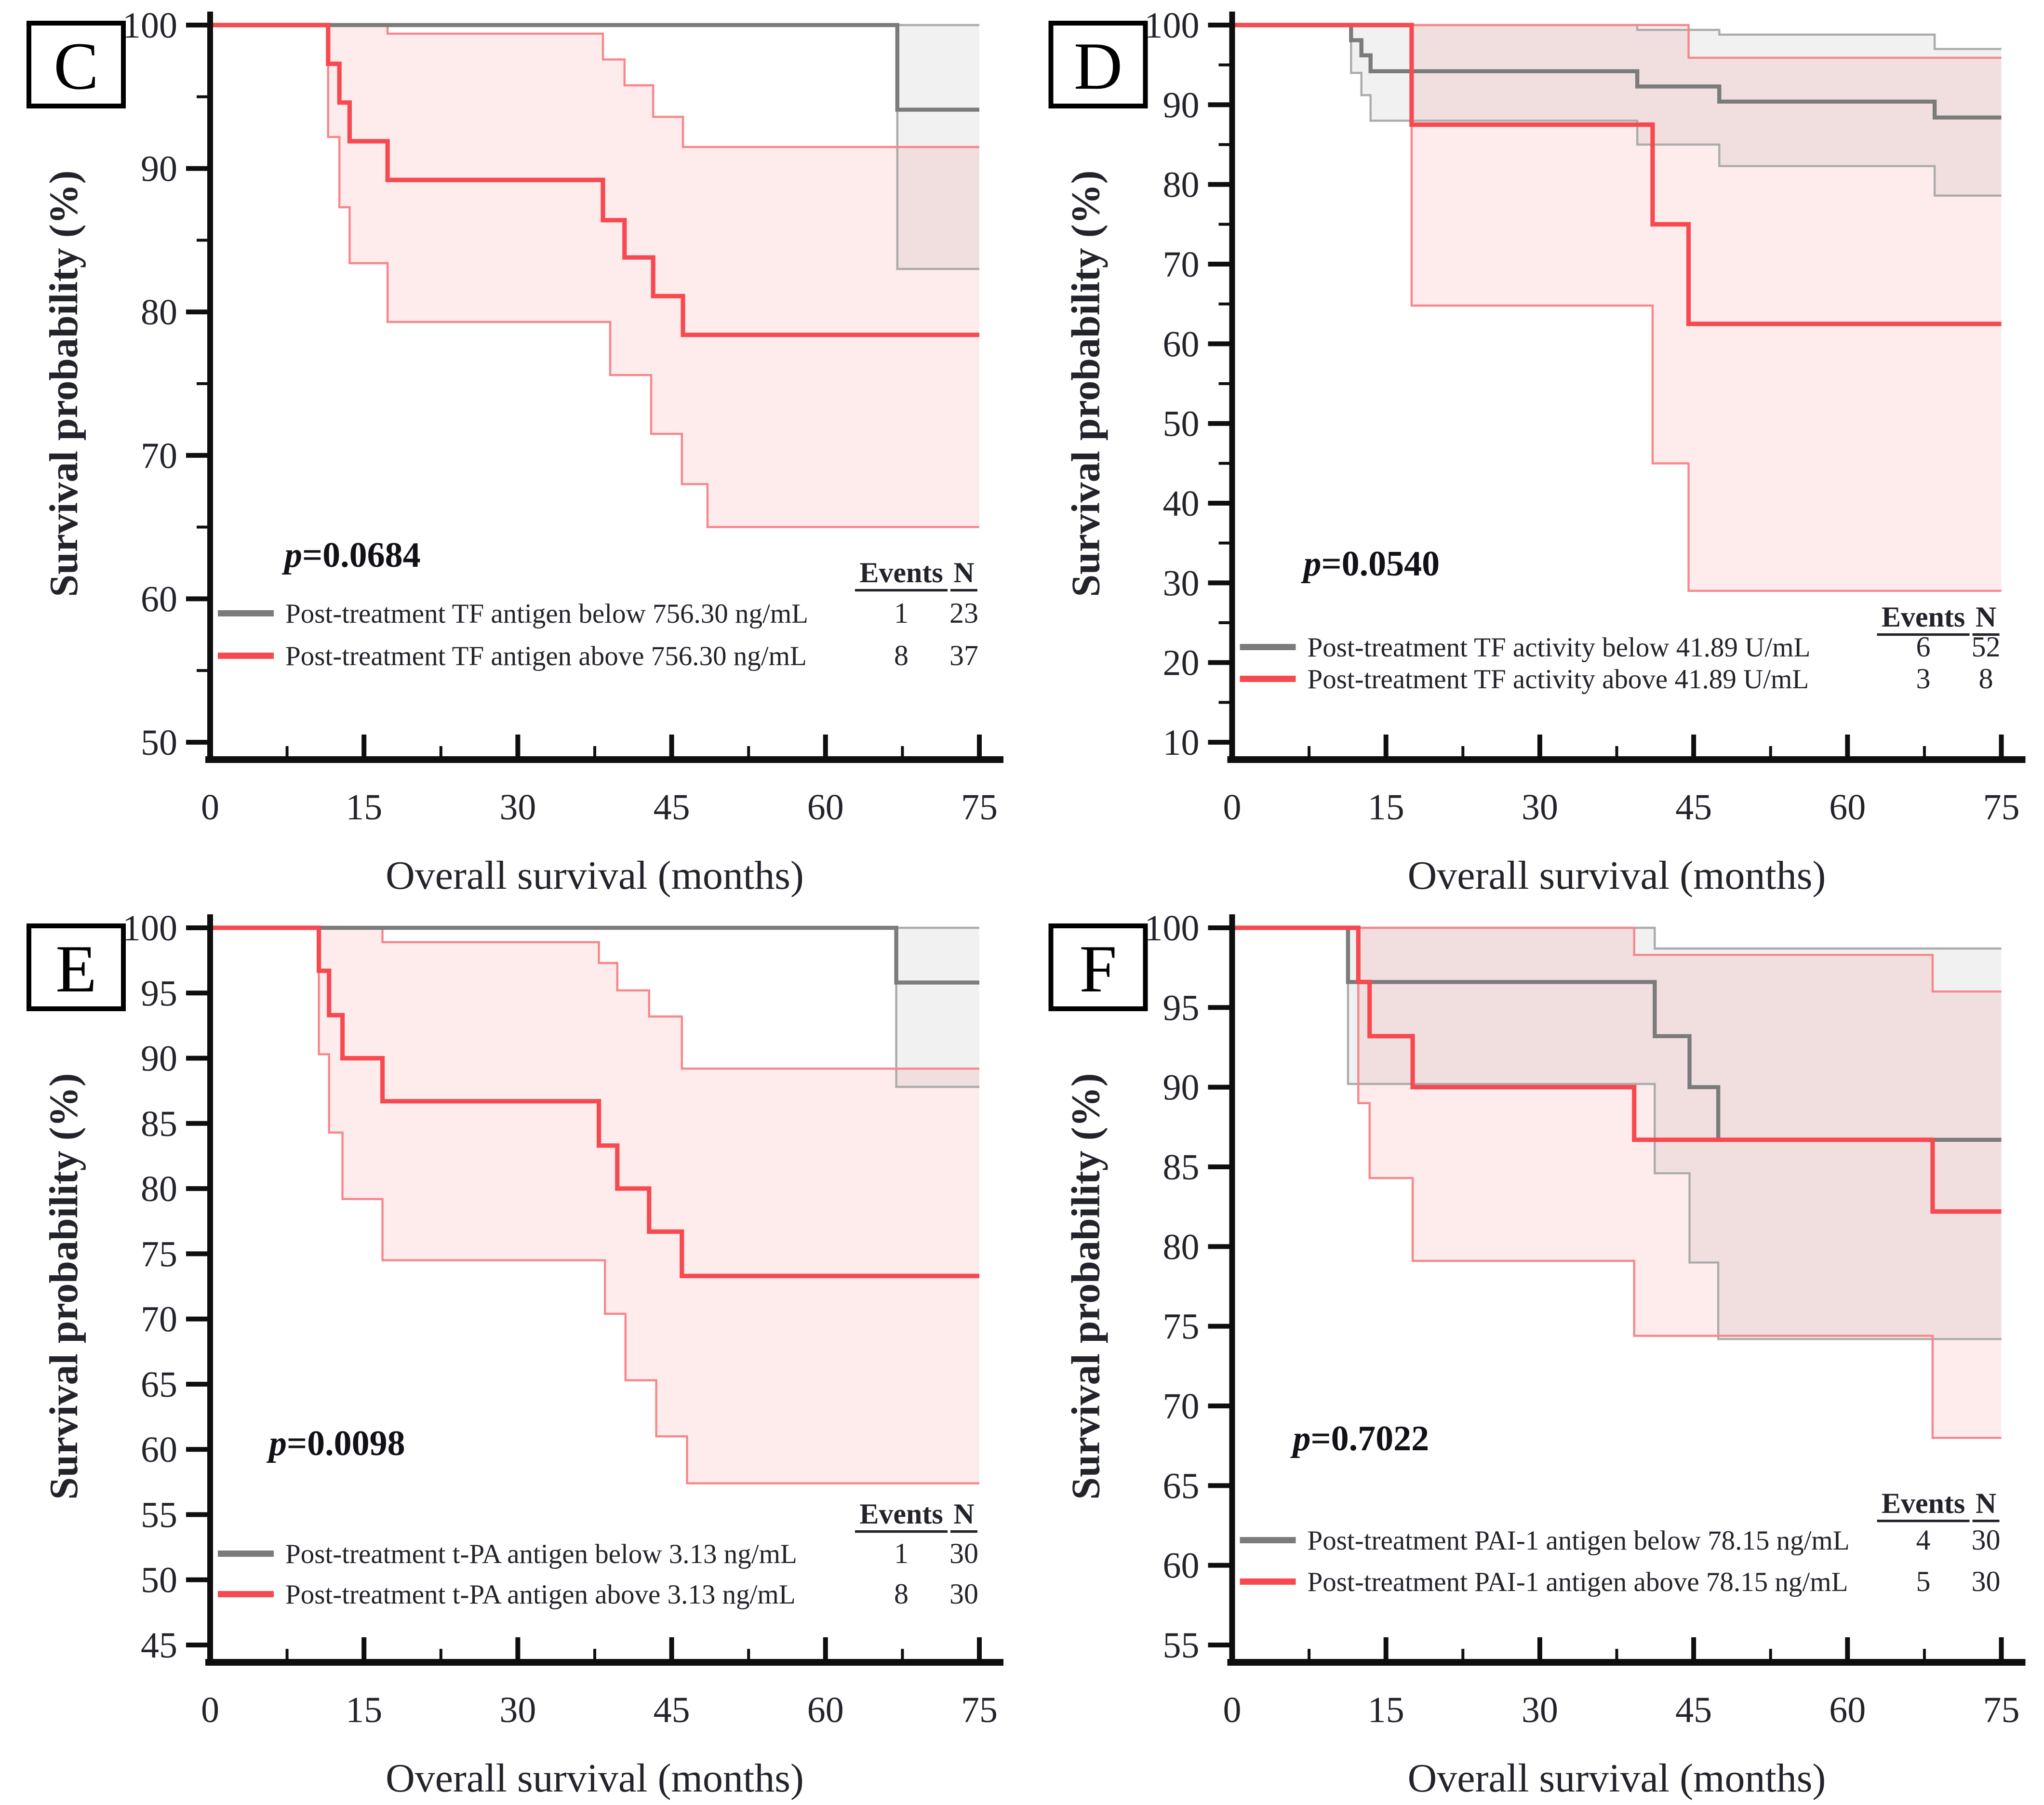 This screenshot has width=2044, height=1805. I want to click on panel-label: D, so click(1098, 66).